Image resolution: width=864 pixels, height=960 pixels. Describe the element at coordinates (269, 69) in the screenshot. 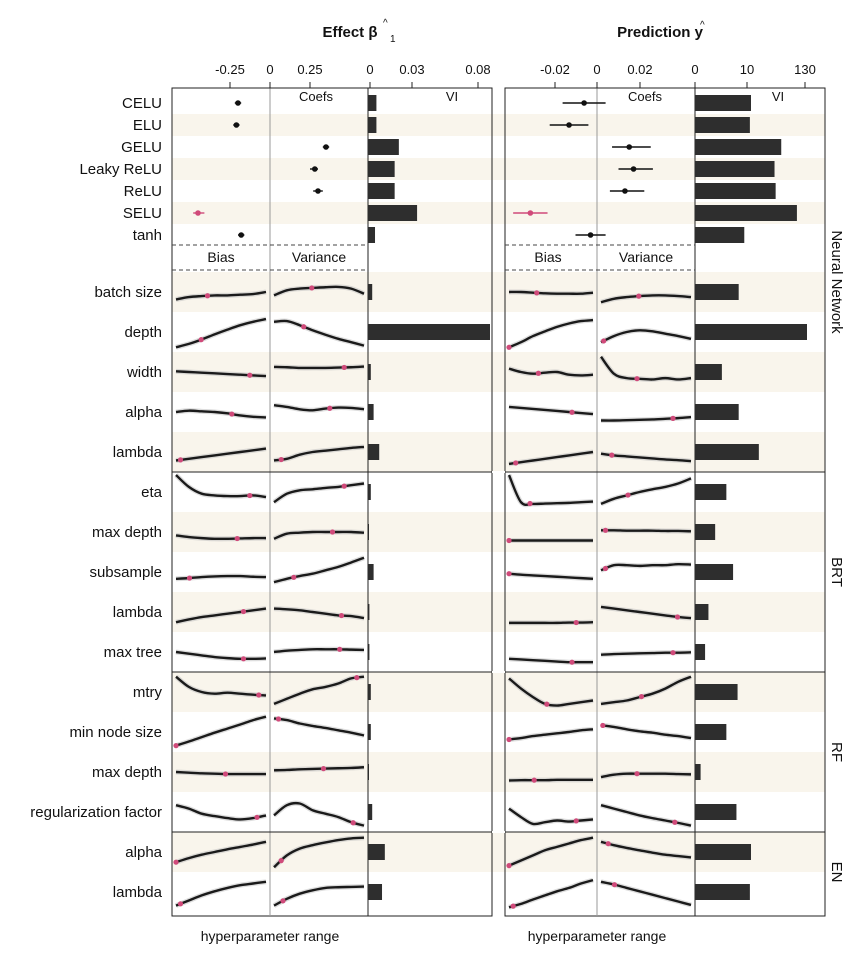

I see `tick-label: 0` at that location.